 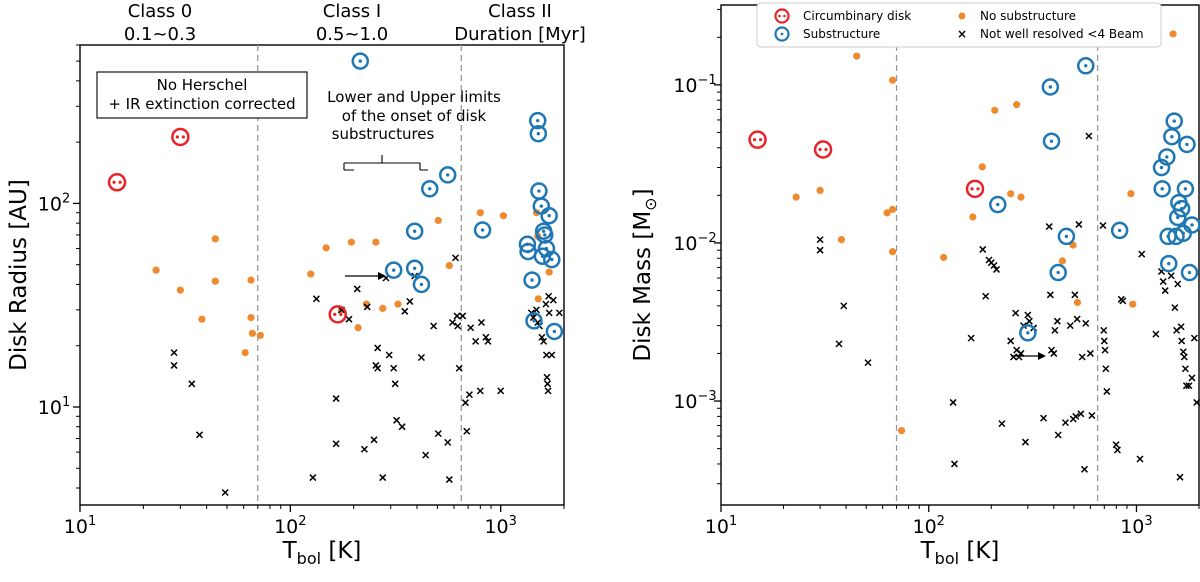 What do you see at coordinates (928, 526) in the screenshot?
I see `right-x-tick-label-1: 102` at bounding box center [928, 526].